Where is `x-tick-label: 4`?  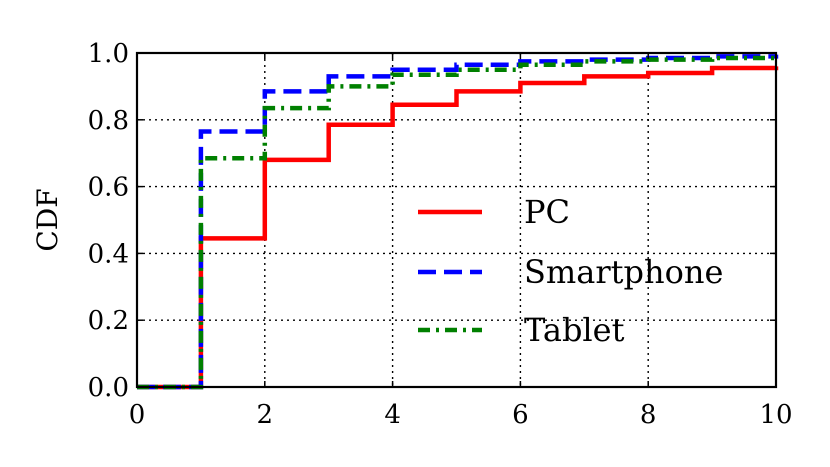
x-tick-label: 4 is located at coordinates (392, 415).